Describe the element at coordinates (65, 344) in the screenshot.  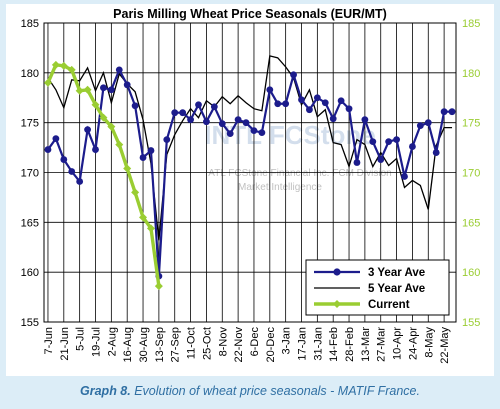
I see `x-tick-label: 21-Jun` at that location.